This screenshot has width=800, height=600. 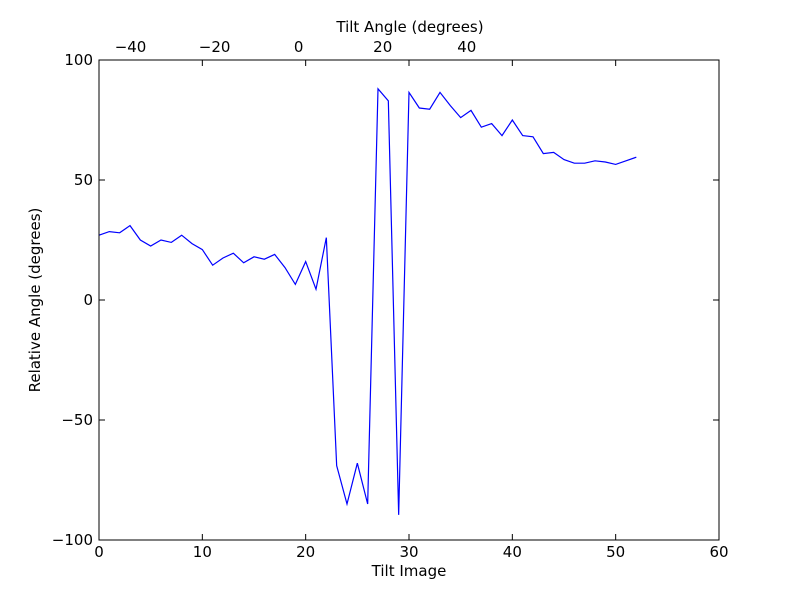 What do you see at coordinates (202, 552) in the screenshot?
I see `x-tick-label: 10` at bounding box center [202, 552].